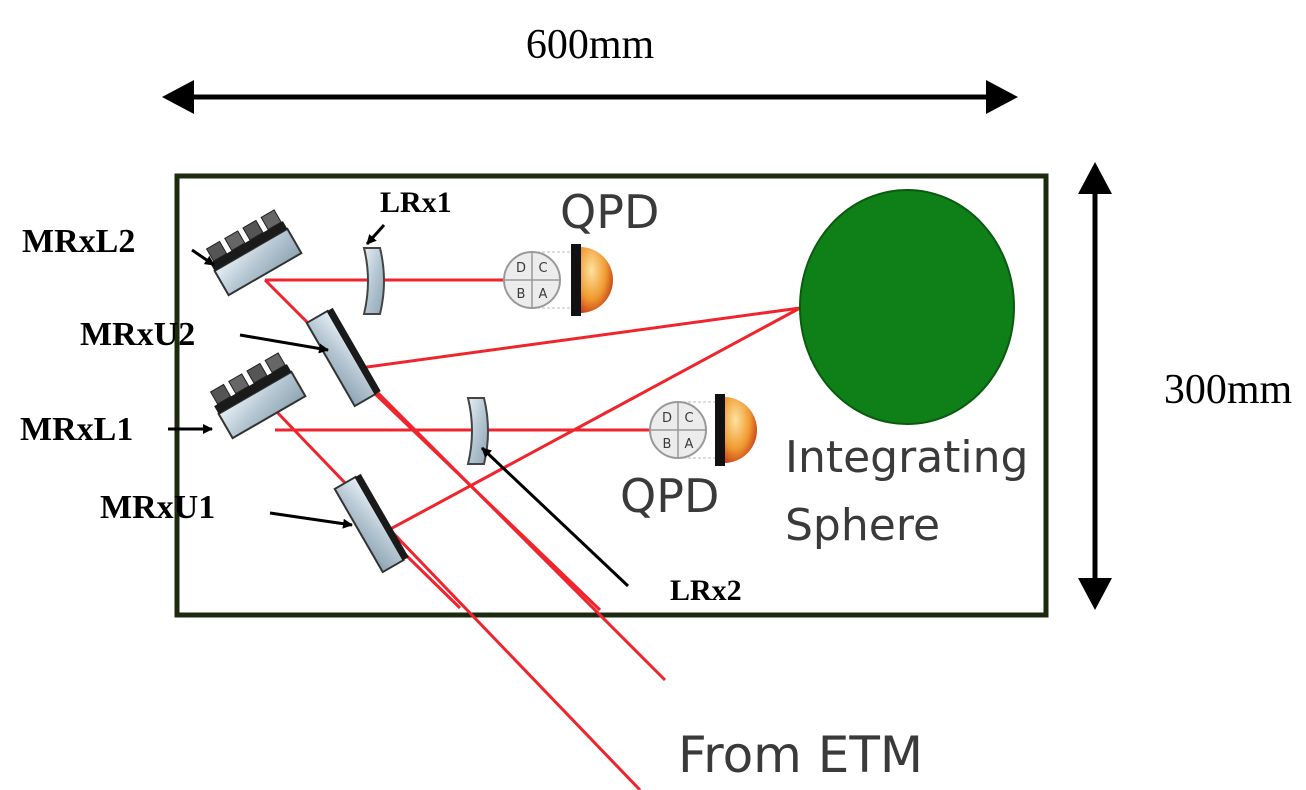 The width and height of the screenshot is (1306, 790). What do you see at coordinates (906, 491) in the screenshot?
I see `sphere-label: Integrating Sphere` at bounding box center [906, 491].